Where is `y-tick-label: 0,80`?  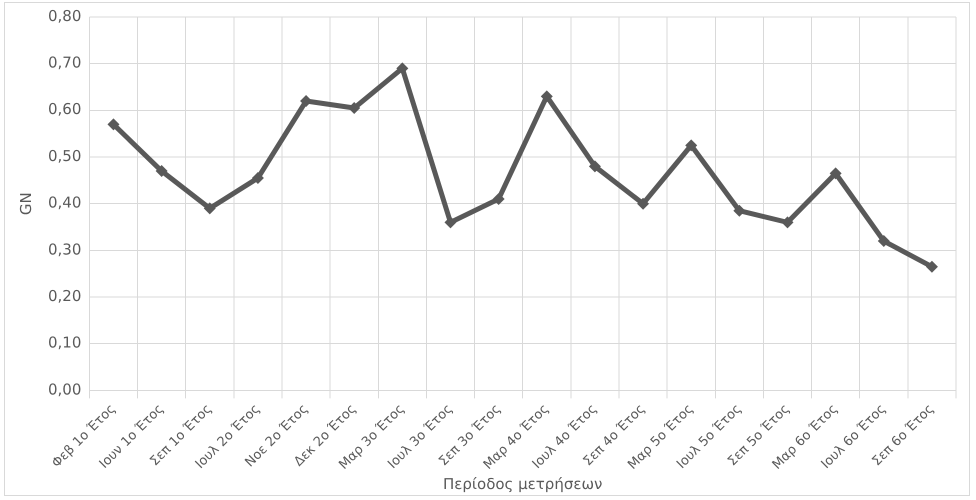
y-tick-label: 0,80 is located at coordinates (65, 15).